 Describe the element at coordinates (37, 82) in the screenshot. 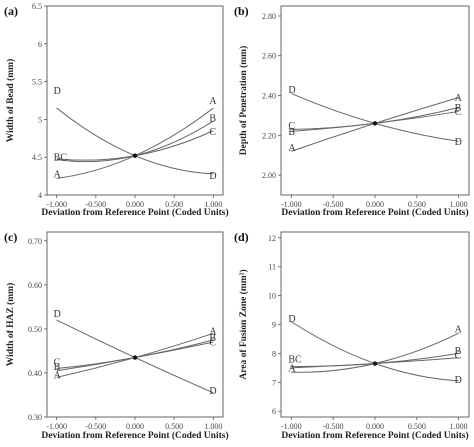

I see `y-tick-label: 5.5` at that location.